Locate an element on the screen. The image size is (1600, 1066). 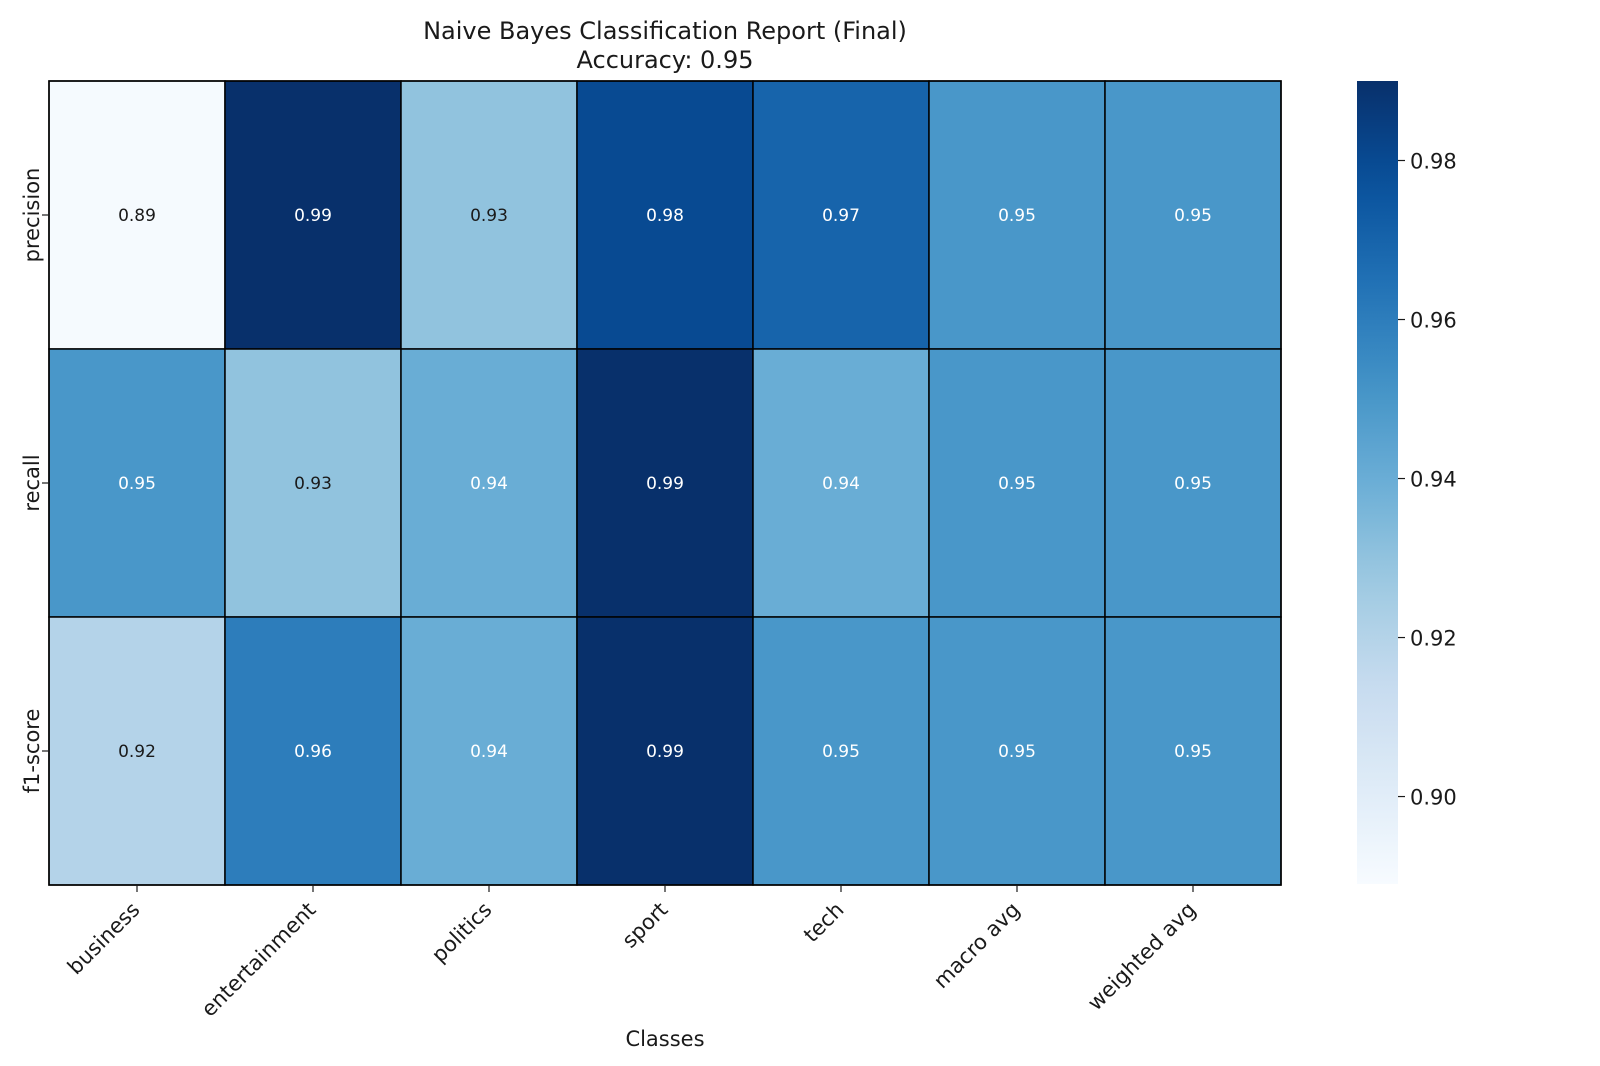
cell-value-label: 0.92 is located at coordinates (137, 752).